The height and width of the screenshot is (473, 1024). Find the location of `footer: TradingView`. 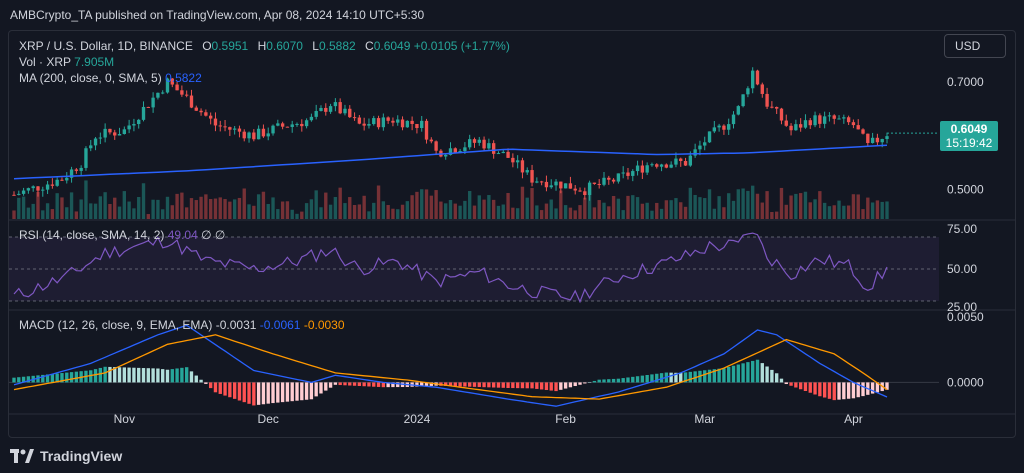

footer: TradingView is located at coordinates (512, 456).